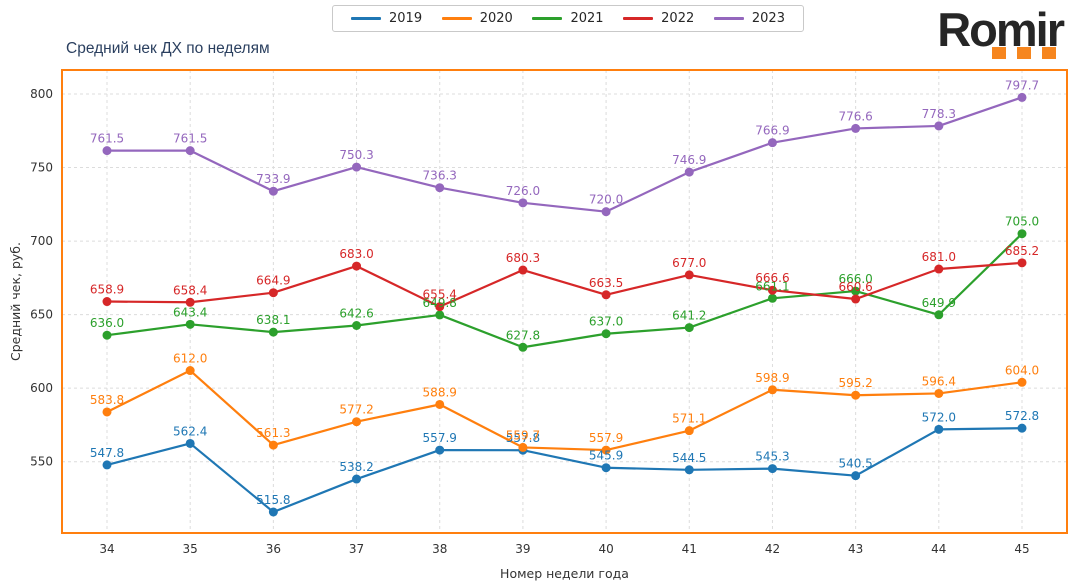 This screenshot has width=1079, height=587. Describe the element at coordinates (41, 462) in the screenshot. I see `y-tick-label: 550` at that location.